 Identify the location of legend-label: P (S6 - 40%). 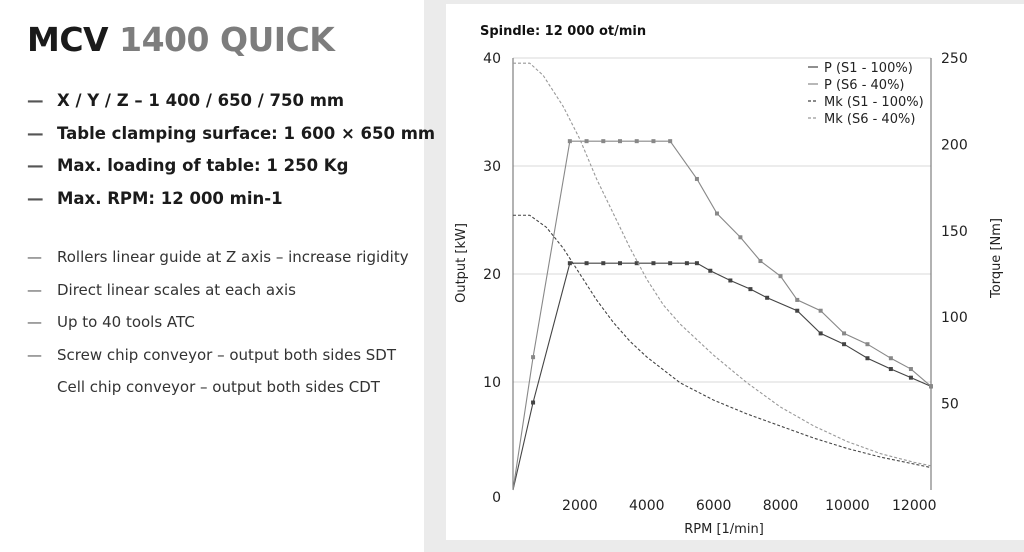
(864, 85).